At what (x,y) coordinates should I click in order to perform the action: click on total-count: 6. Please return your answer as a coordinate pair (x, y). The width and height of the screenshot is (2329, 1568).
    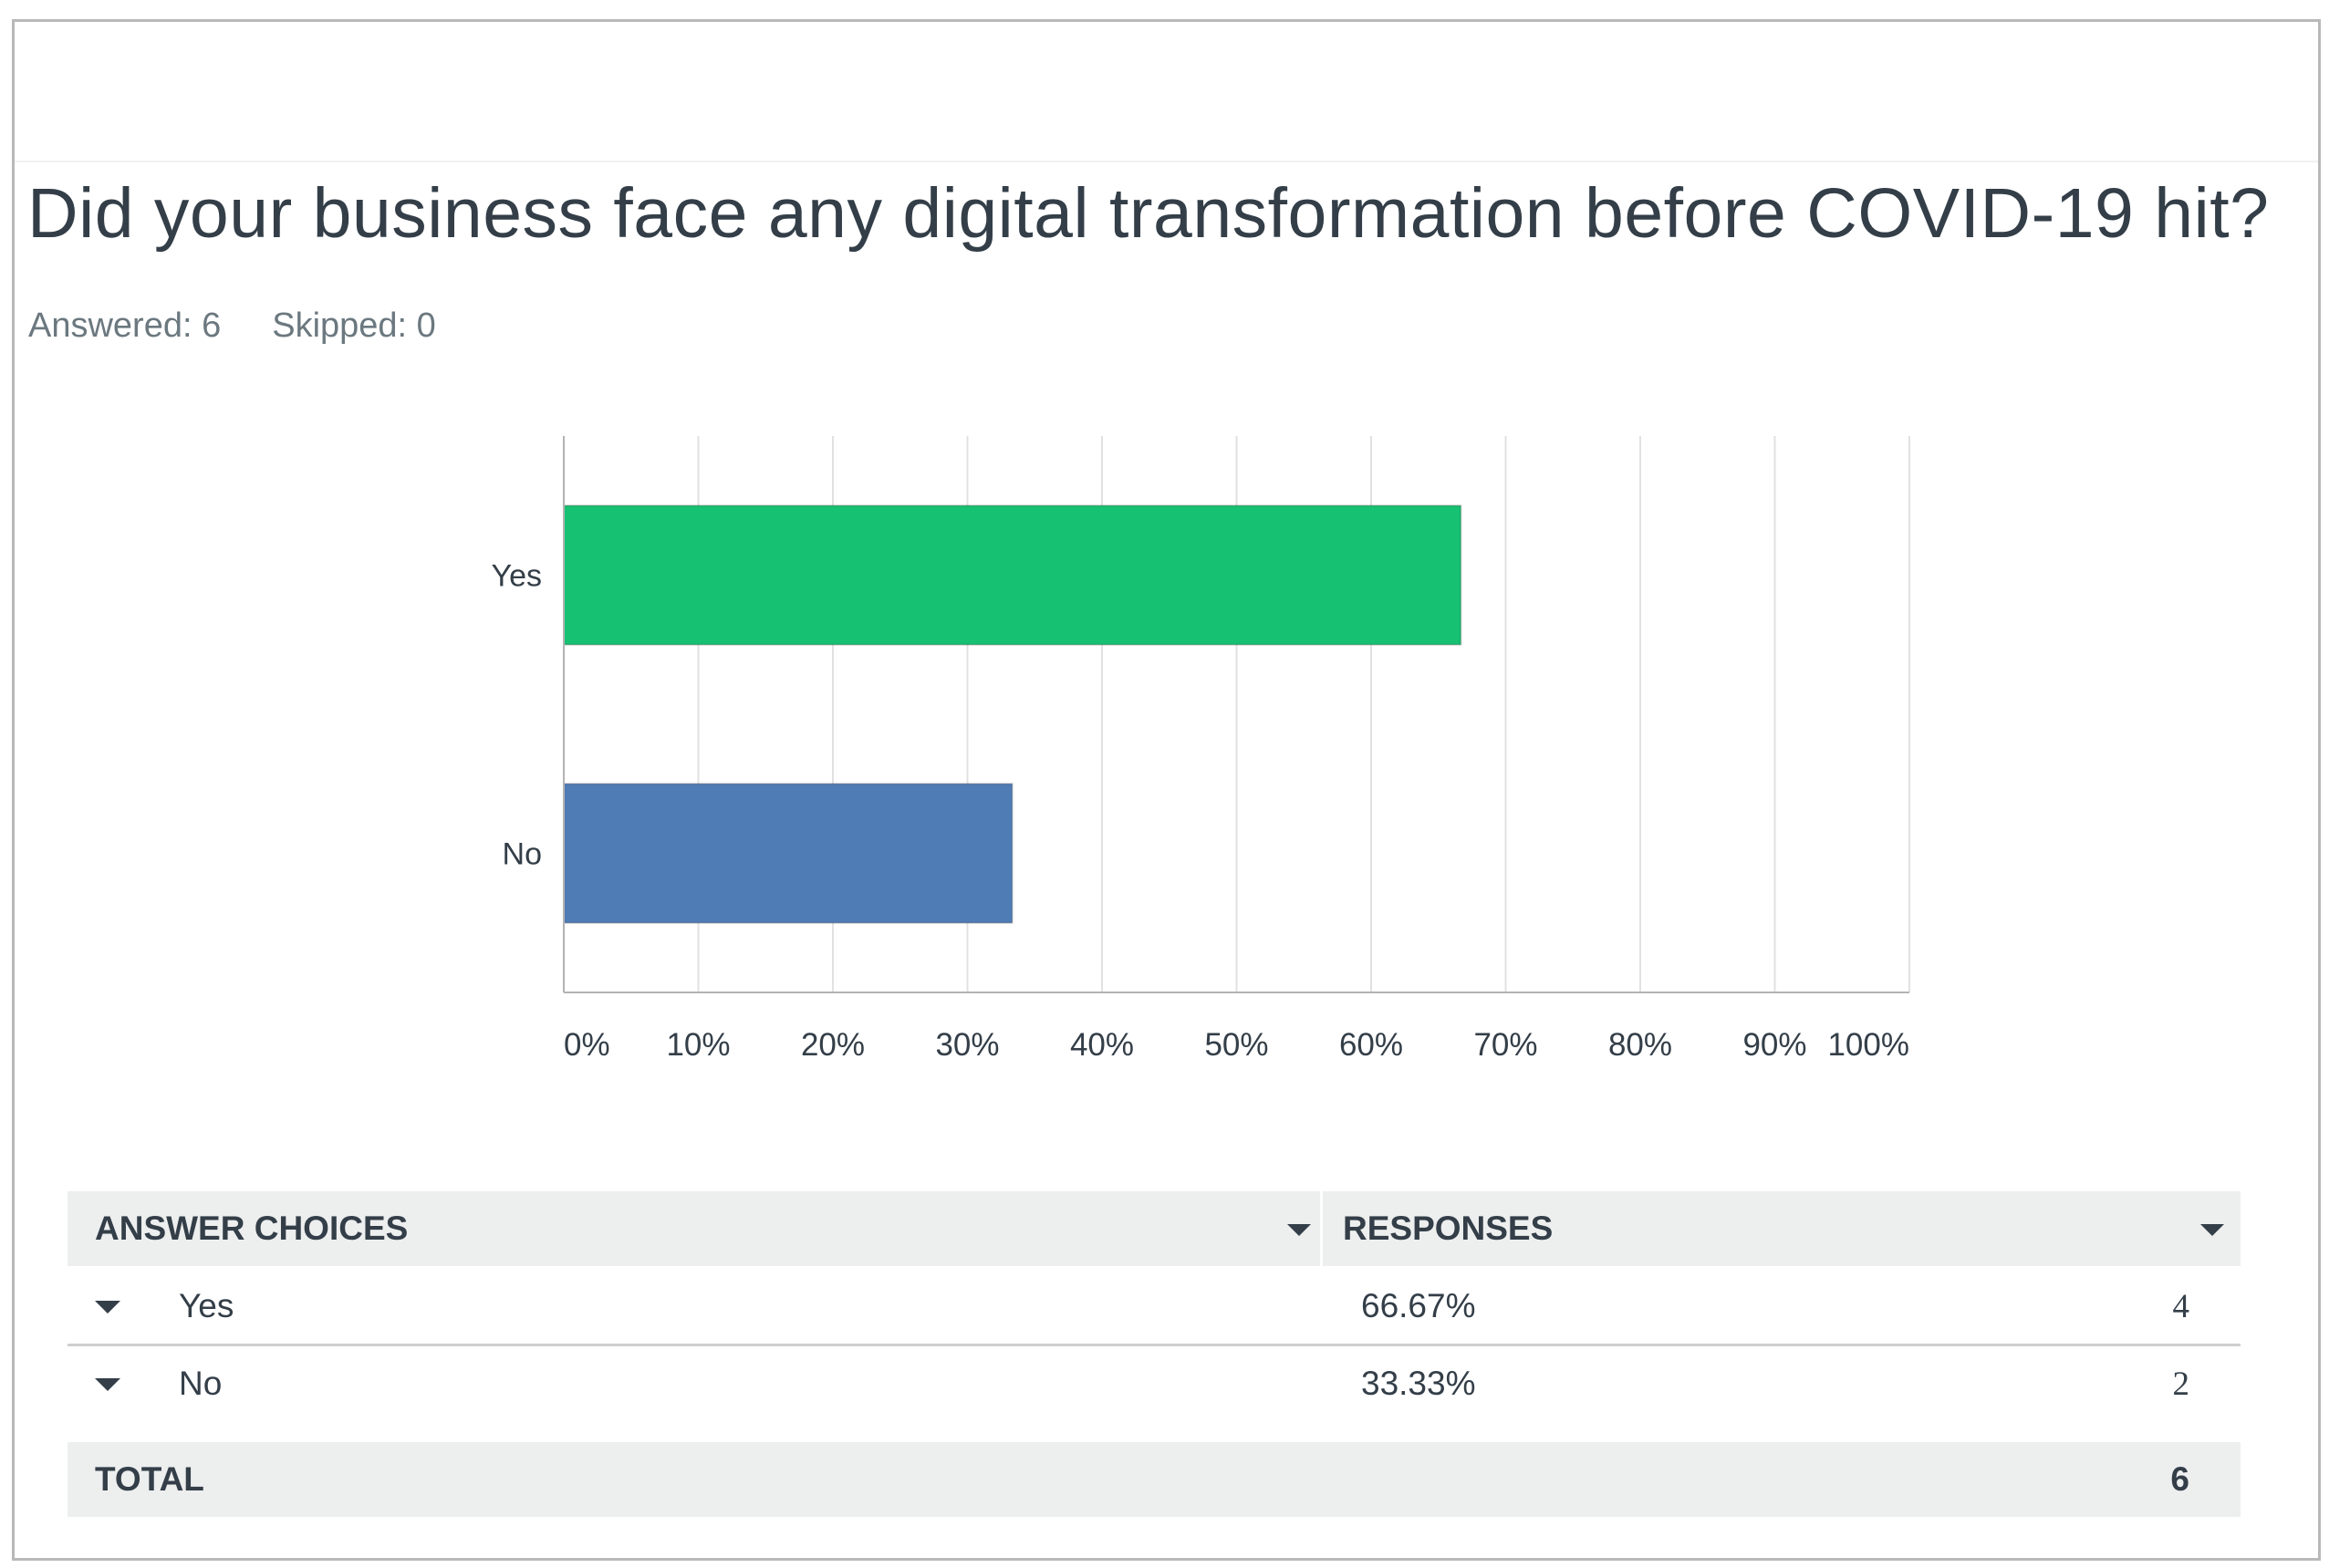
    Looking at the image, I should click on (2179, 1479).